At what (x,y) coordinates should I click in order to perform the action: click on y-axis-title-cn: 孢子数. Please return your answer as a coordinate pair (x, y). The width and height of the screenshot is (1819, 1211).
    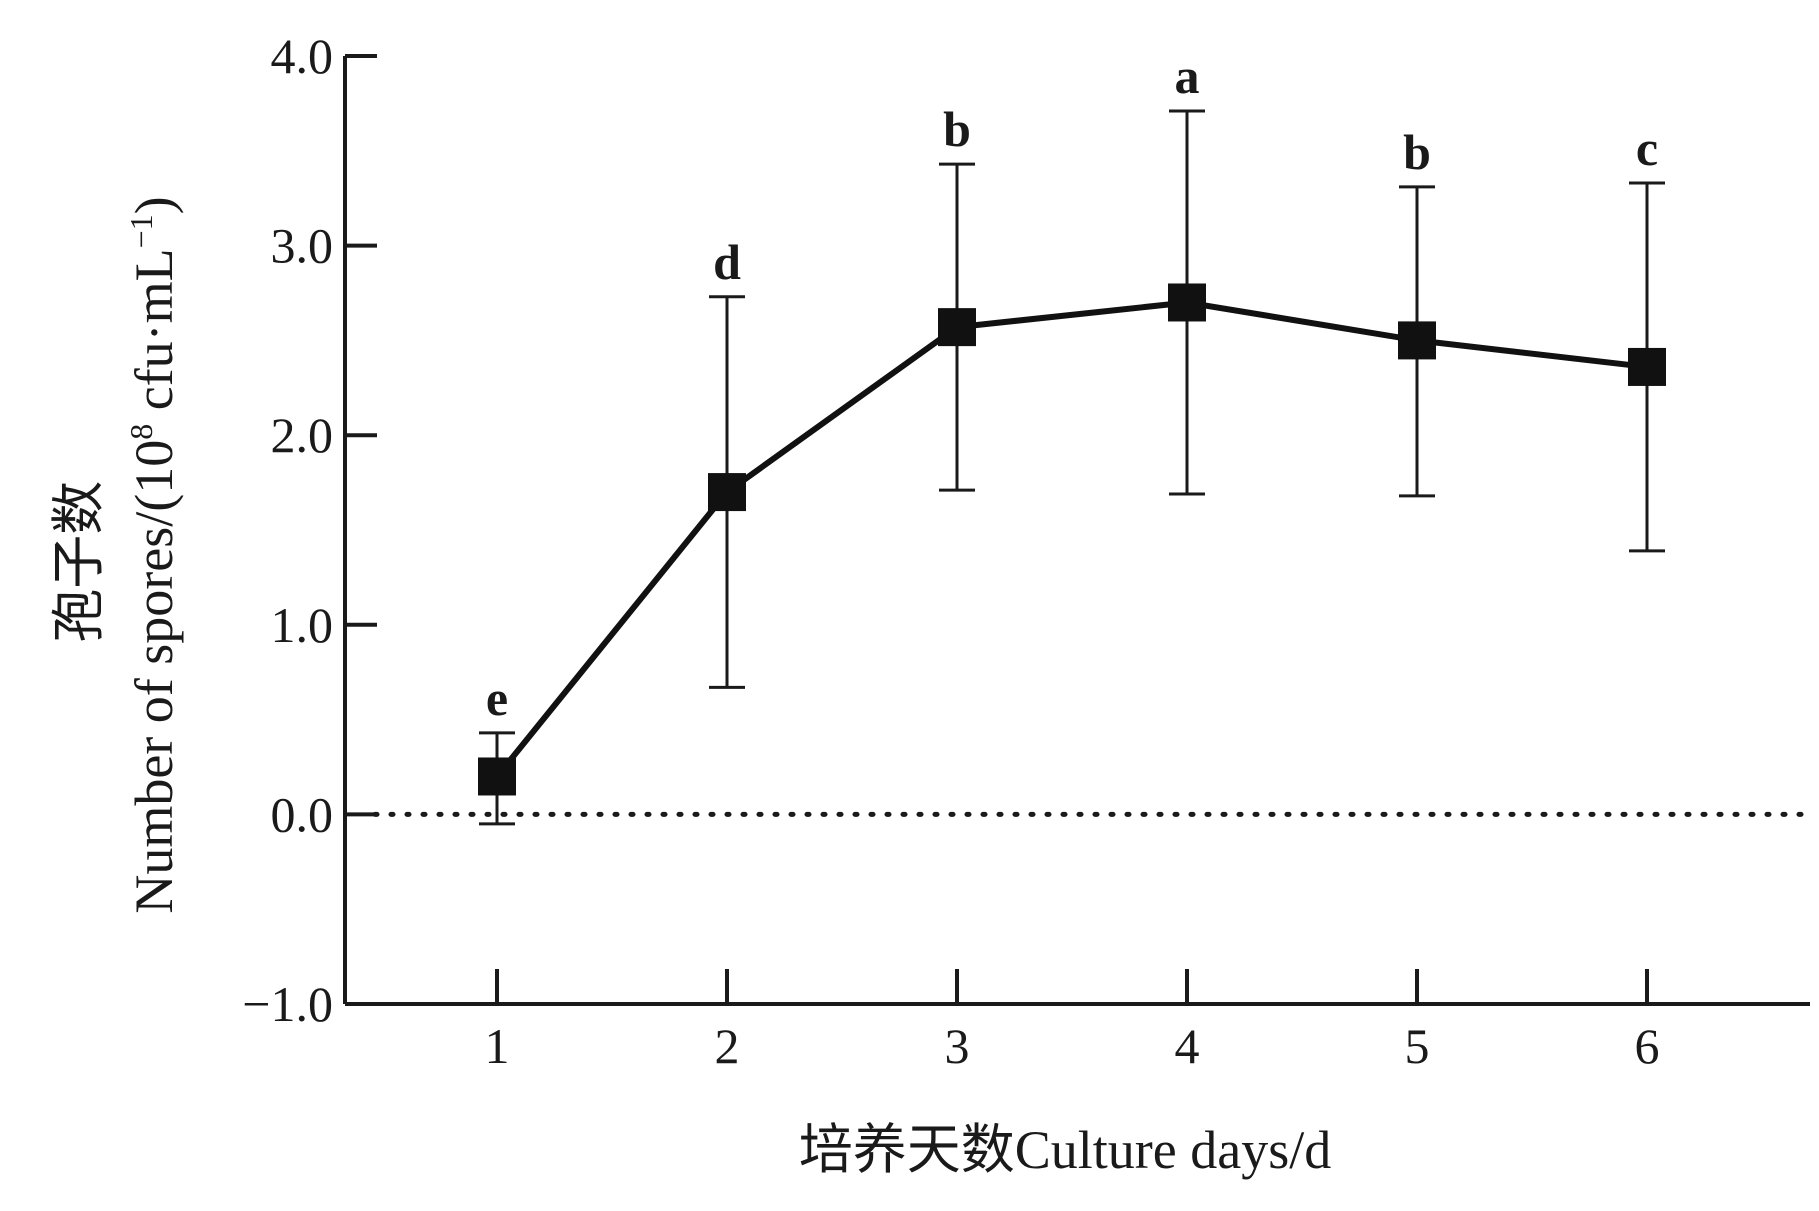
    Looking at the image, I should click on (79, 562).